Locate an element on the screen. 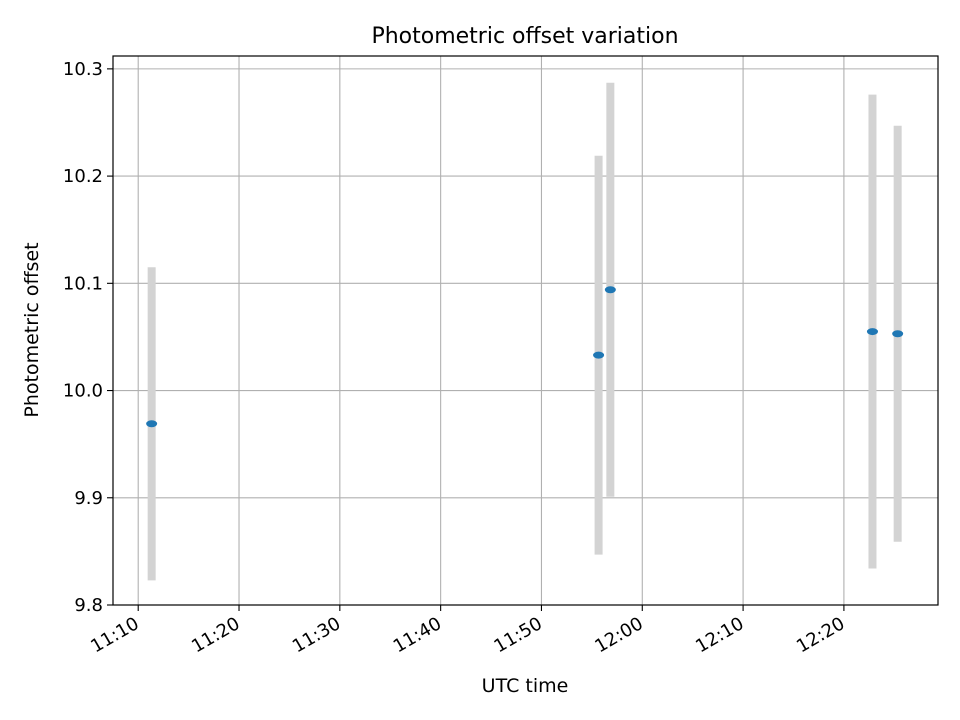 The image size is (960, 720). x-axis-label: UTC time is located at coordinates (525, 686).